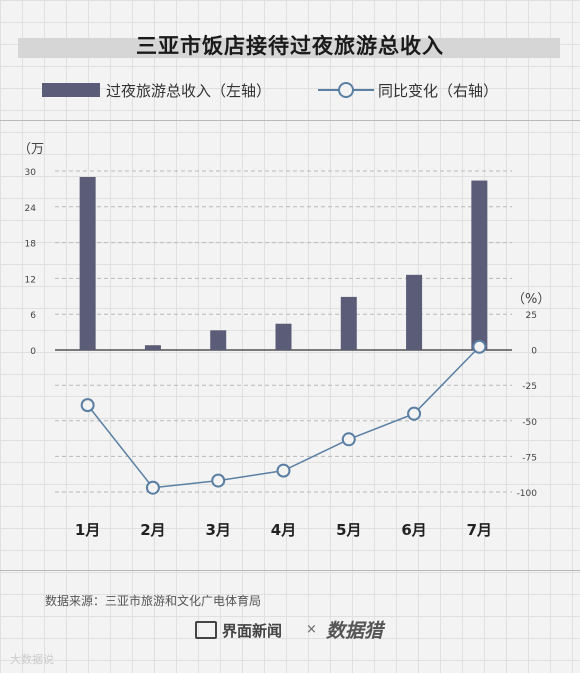 The height and width of the screenshot is (673, 580). What do you see at coordinates (33, 316) in the screenshot?
I see `left-tick-label: 6` at bounding box center [33, 316].